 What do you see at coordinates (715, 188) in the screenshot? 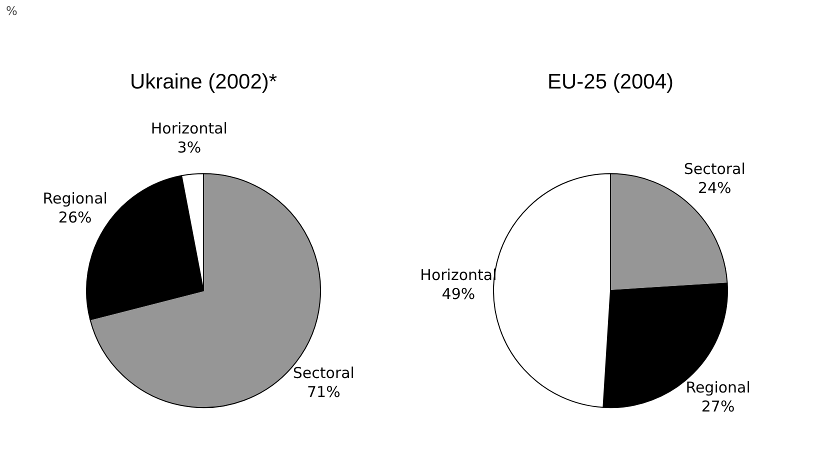
I see `data-label: 24%` at bounding box center [715, 188].